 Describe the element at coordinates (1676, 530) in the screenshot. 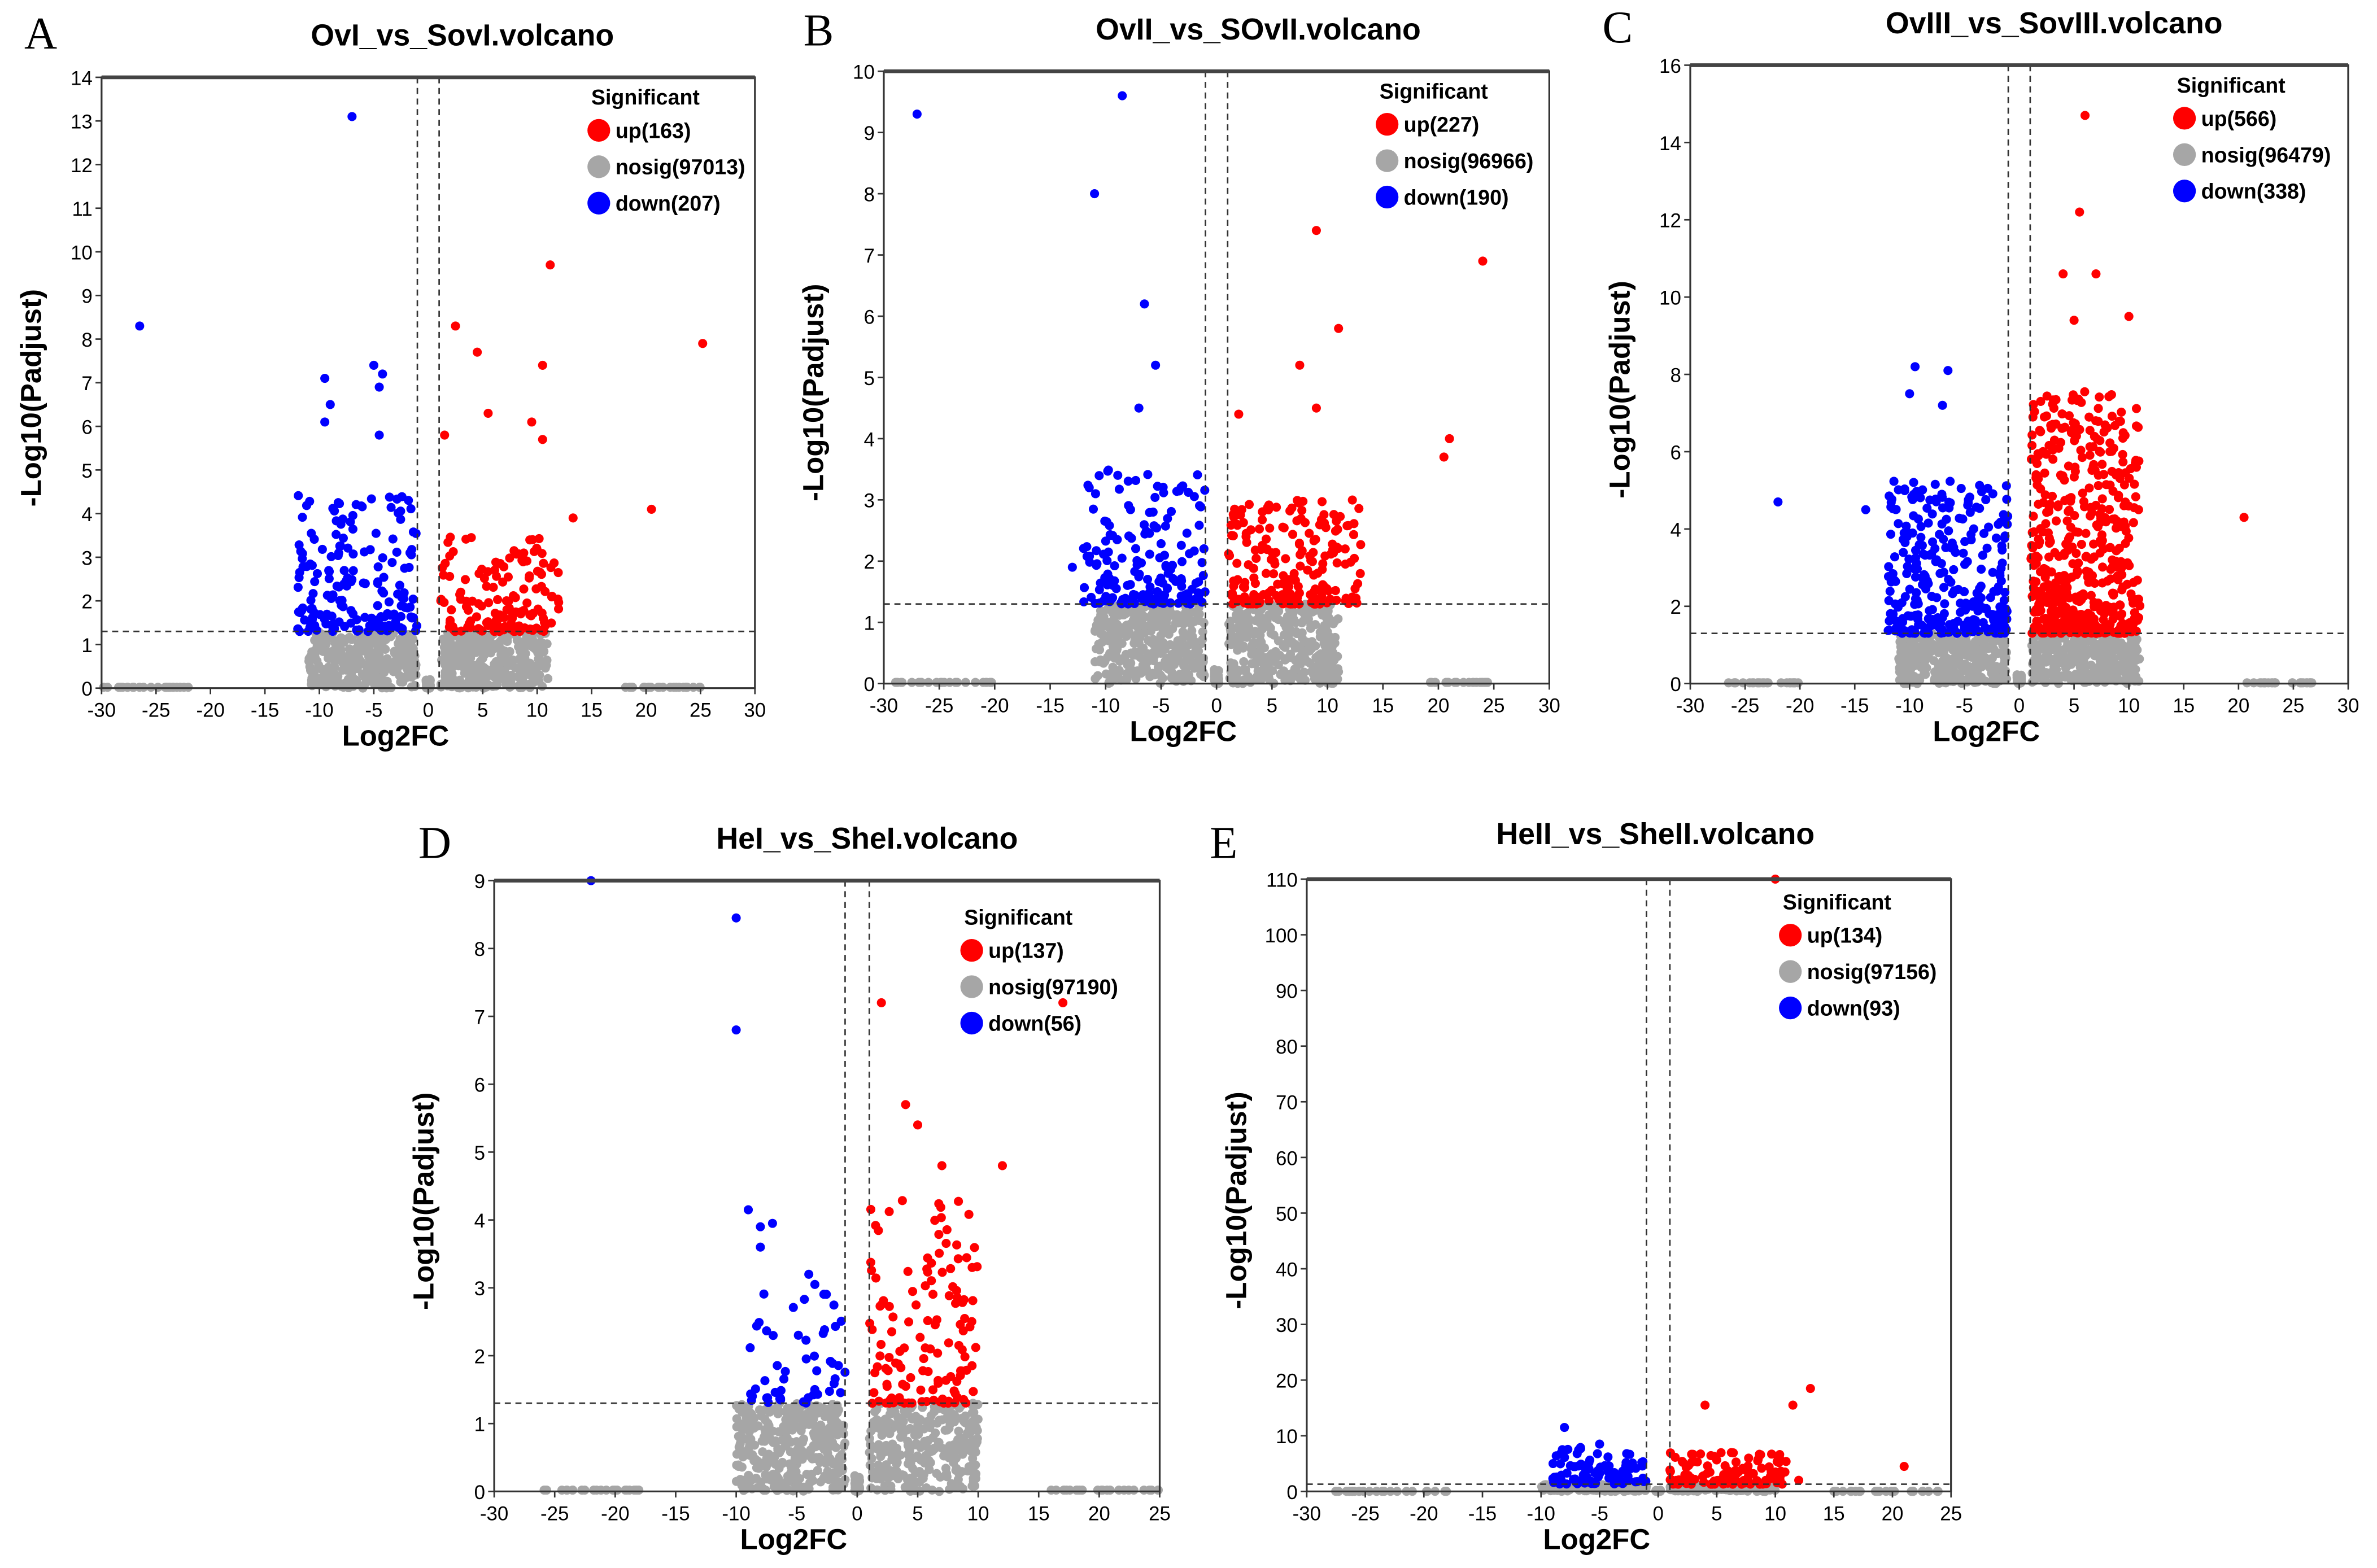

I see `y-tick-label: 4` at that location.